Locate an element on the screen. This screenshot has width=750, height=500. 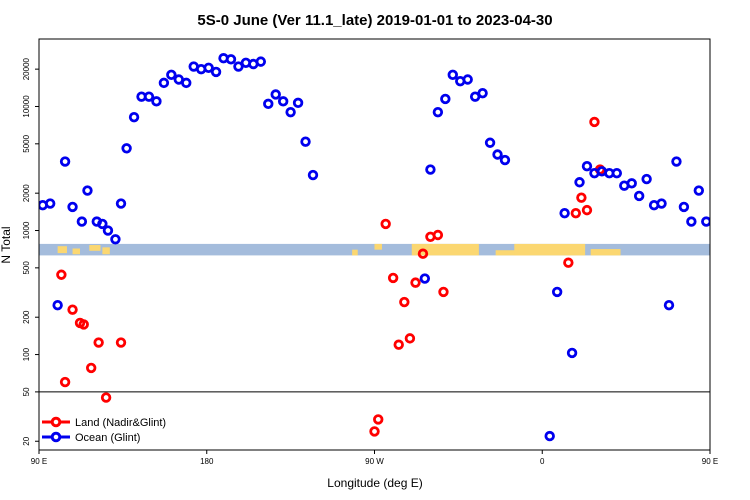
map-land is located at coordinates (339, 249).